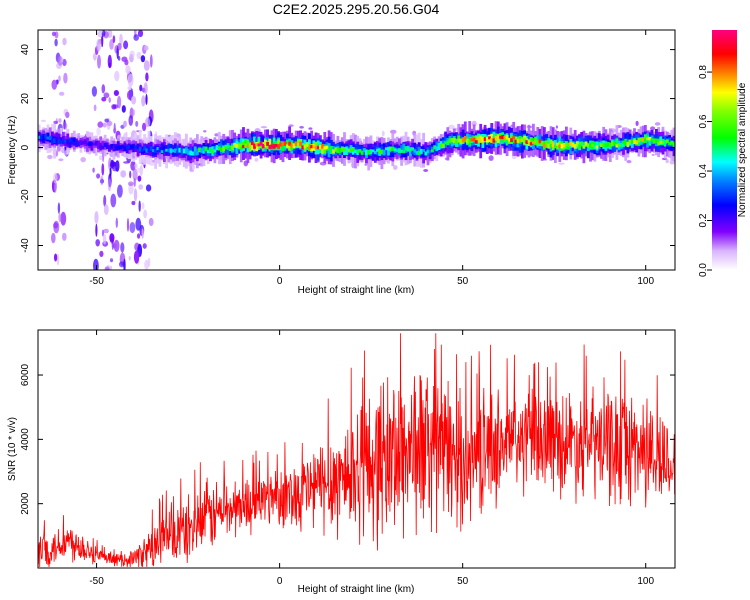 The height and width of the screenshot is (600, 750). What do you see at coordinates (703, 121) in the screenshot?
I see `colorbar-tick-label: 0.6` at bounding box center [703, 121].